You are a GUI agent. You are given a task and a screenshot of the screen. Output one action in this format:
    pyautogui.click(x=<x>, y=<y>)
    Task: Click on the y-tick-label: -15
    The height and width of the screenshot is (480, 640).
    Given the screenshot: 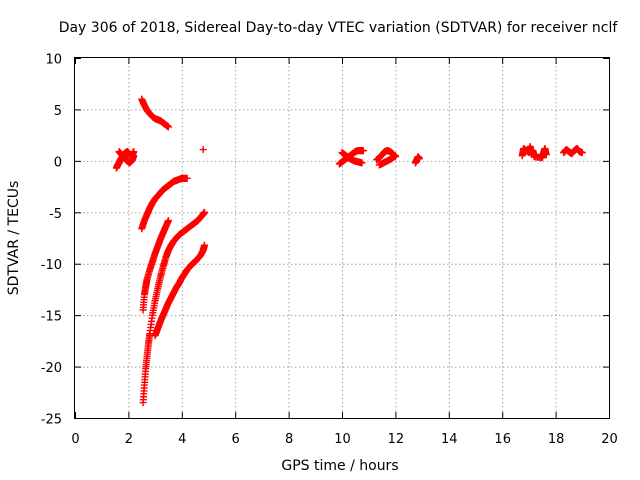 What is the action you would take?
    pyautogui.click(x=51, y=317)
    